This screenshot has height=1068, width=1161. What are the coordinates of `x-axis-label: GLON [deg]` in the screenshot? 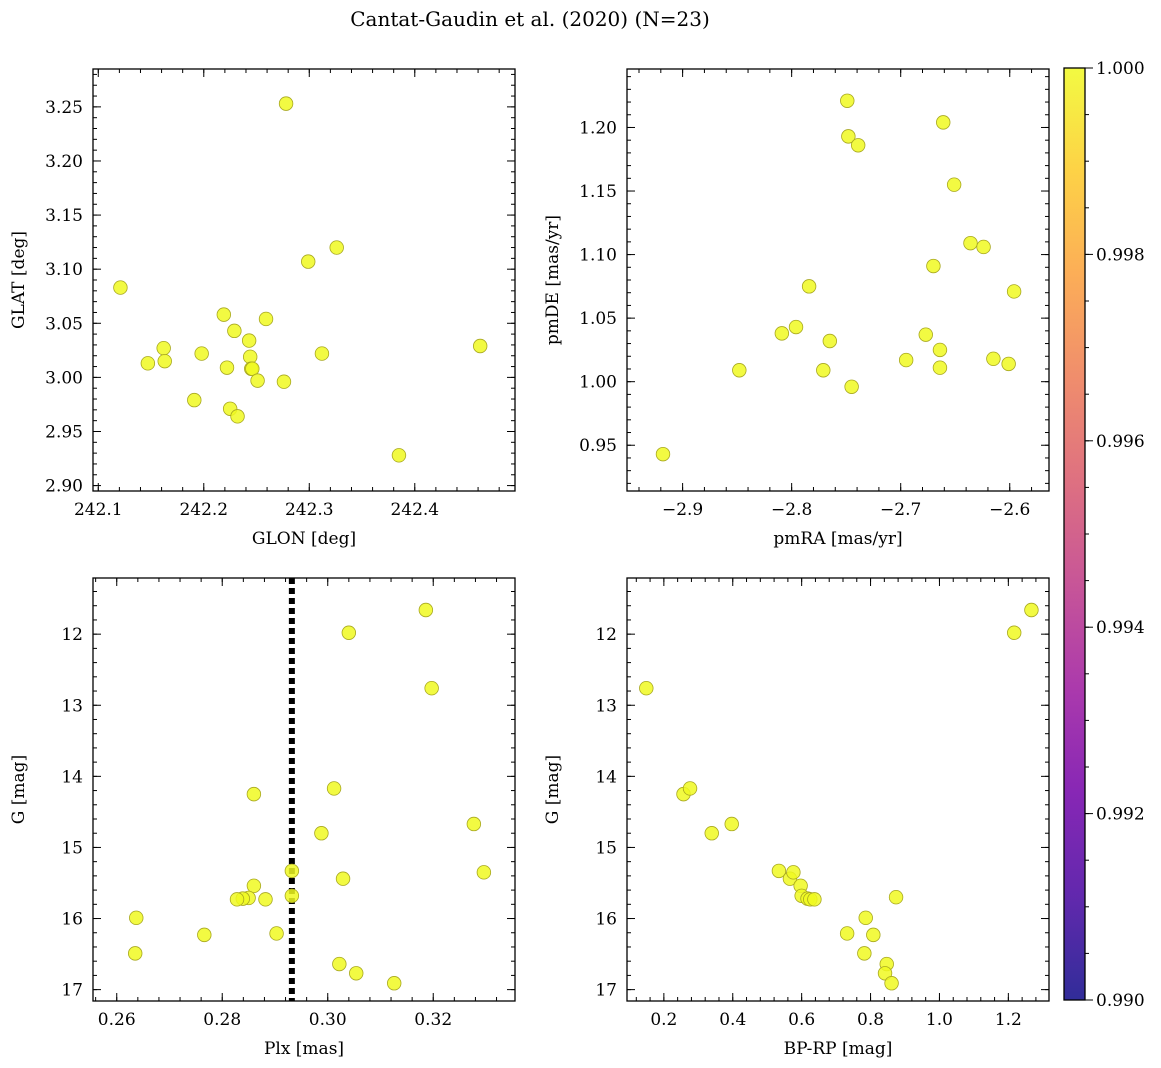 It's located at (304, 539).